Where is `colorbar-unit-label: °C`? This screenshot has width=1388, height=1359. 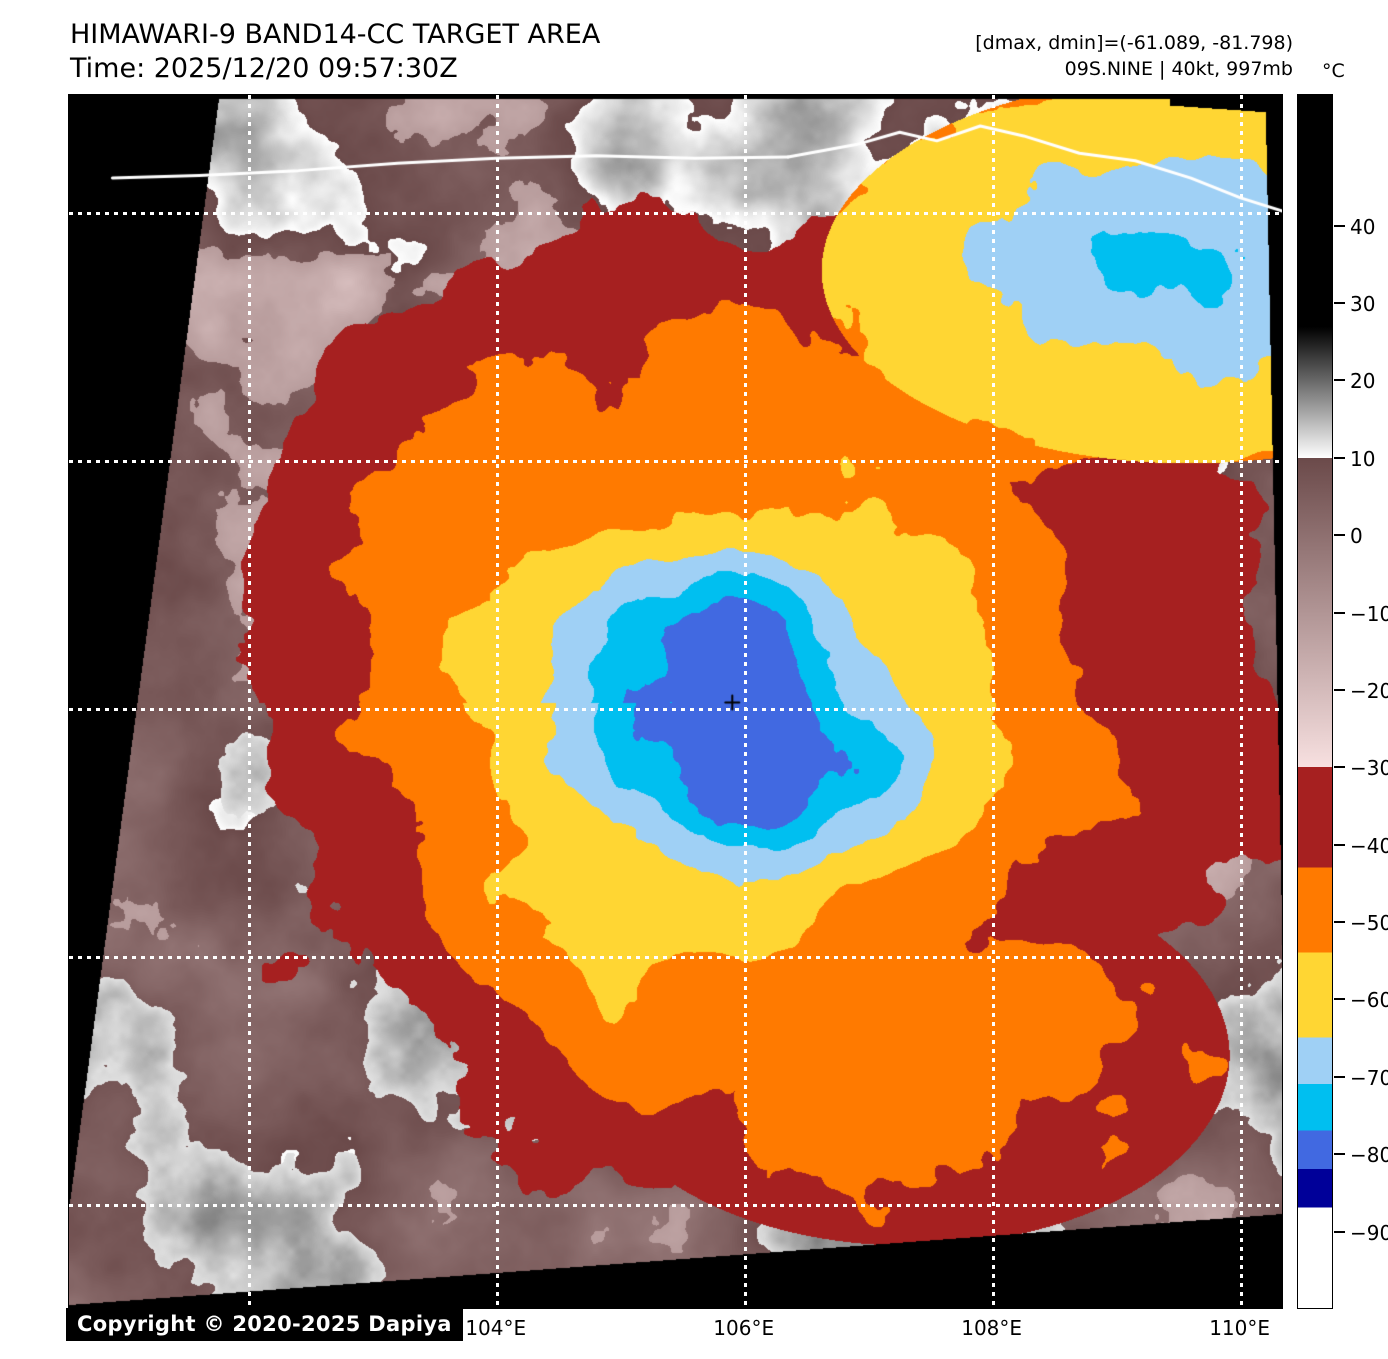
colorbar-unit-label: °C is located at coordinates (1333, 71).